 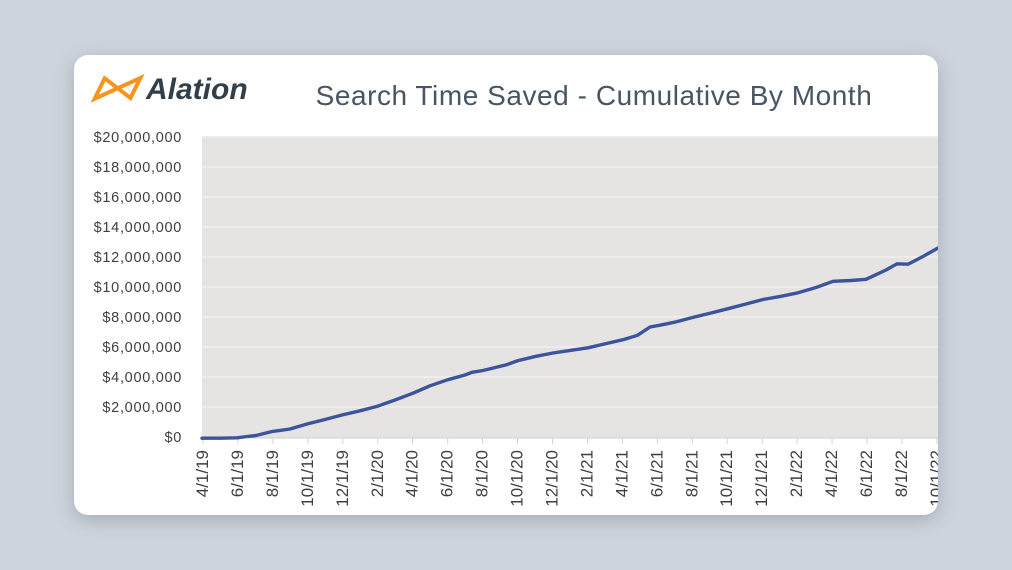 What do you see at coordinates (142, 348) in the screenshot?
I see `svg-text: $6,000,000` at bounding box center [142, 348].